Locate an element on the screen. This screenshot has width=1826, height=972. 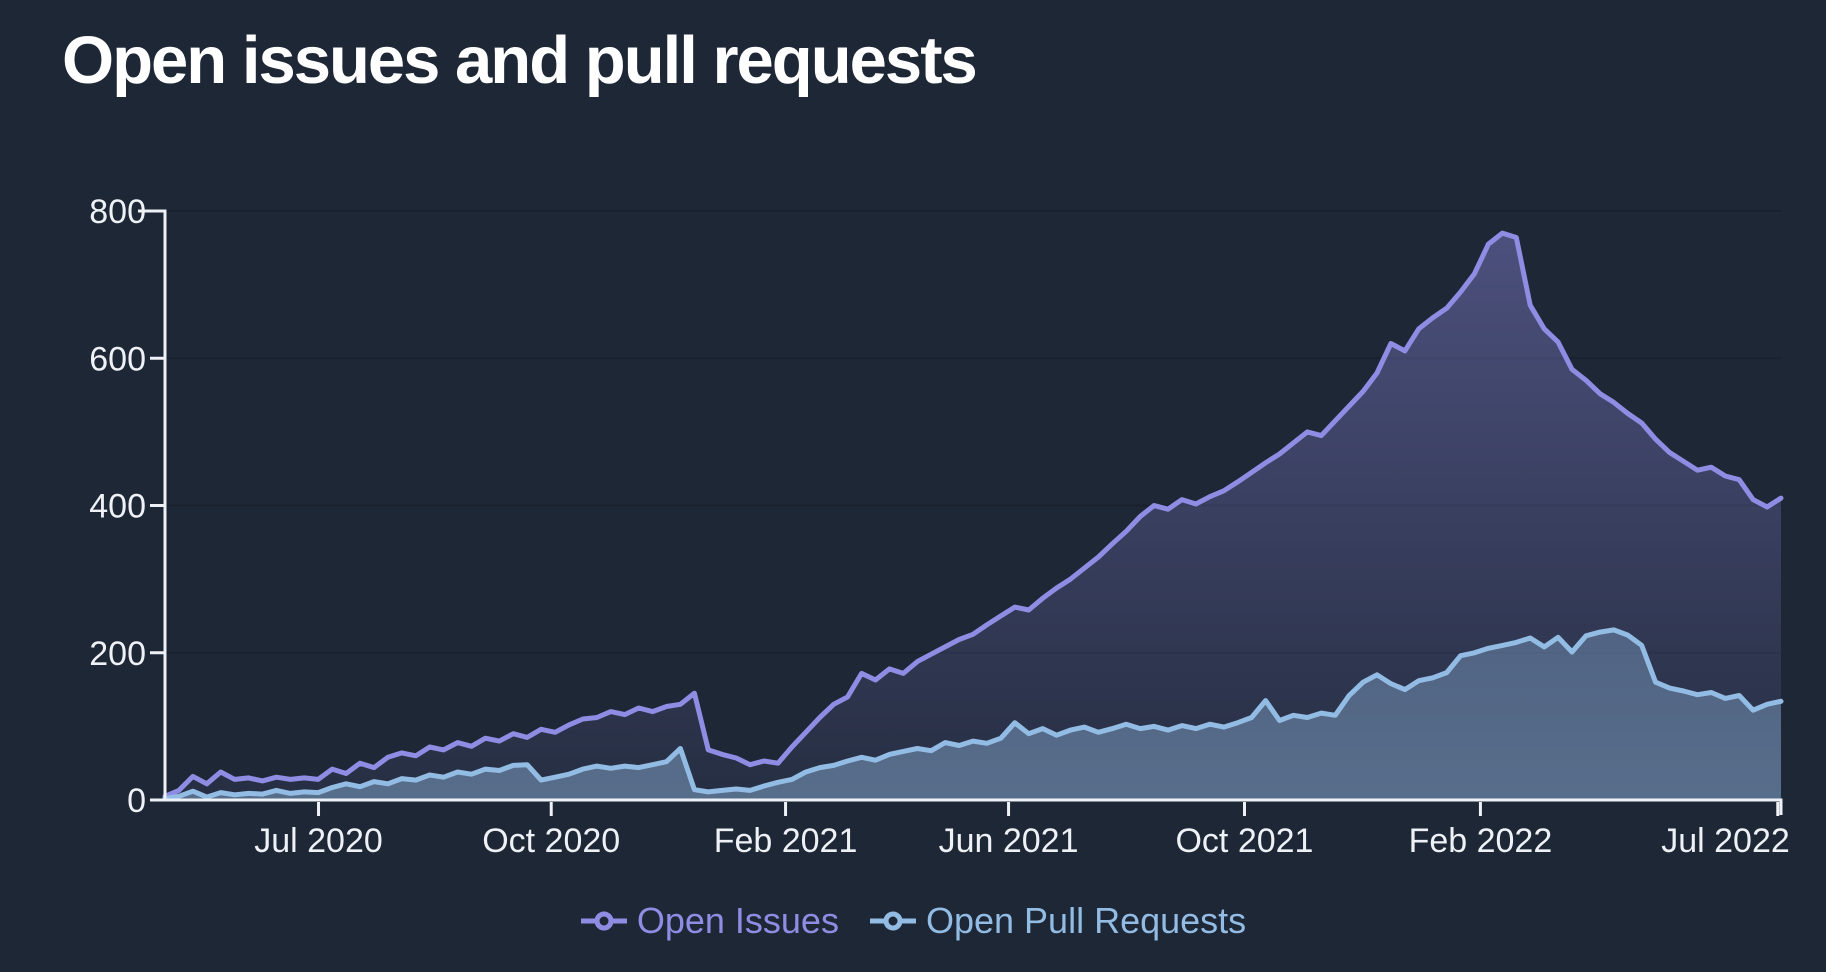
legend-label-open-issues: Open Issues is located at coordinates (737, 920).